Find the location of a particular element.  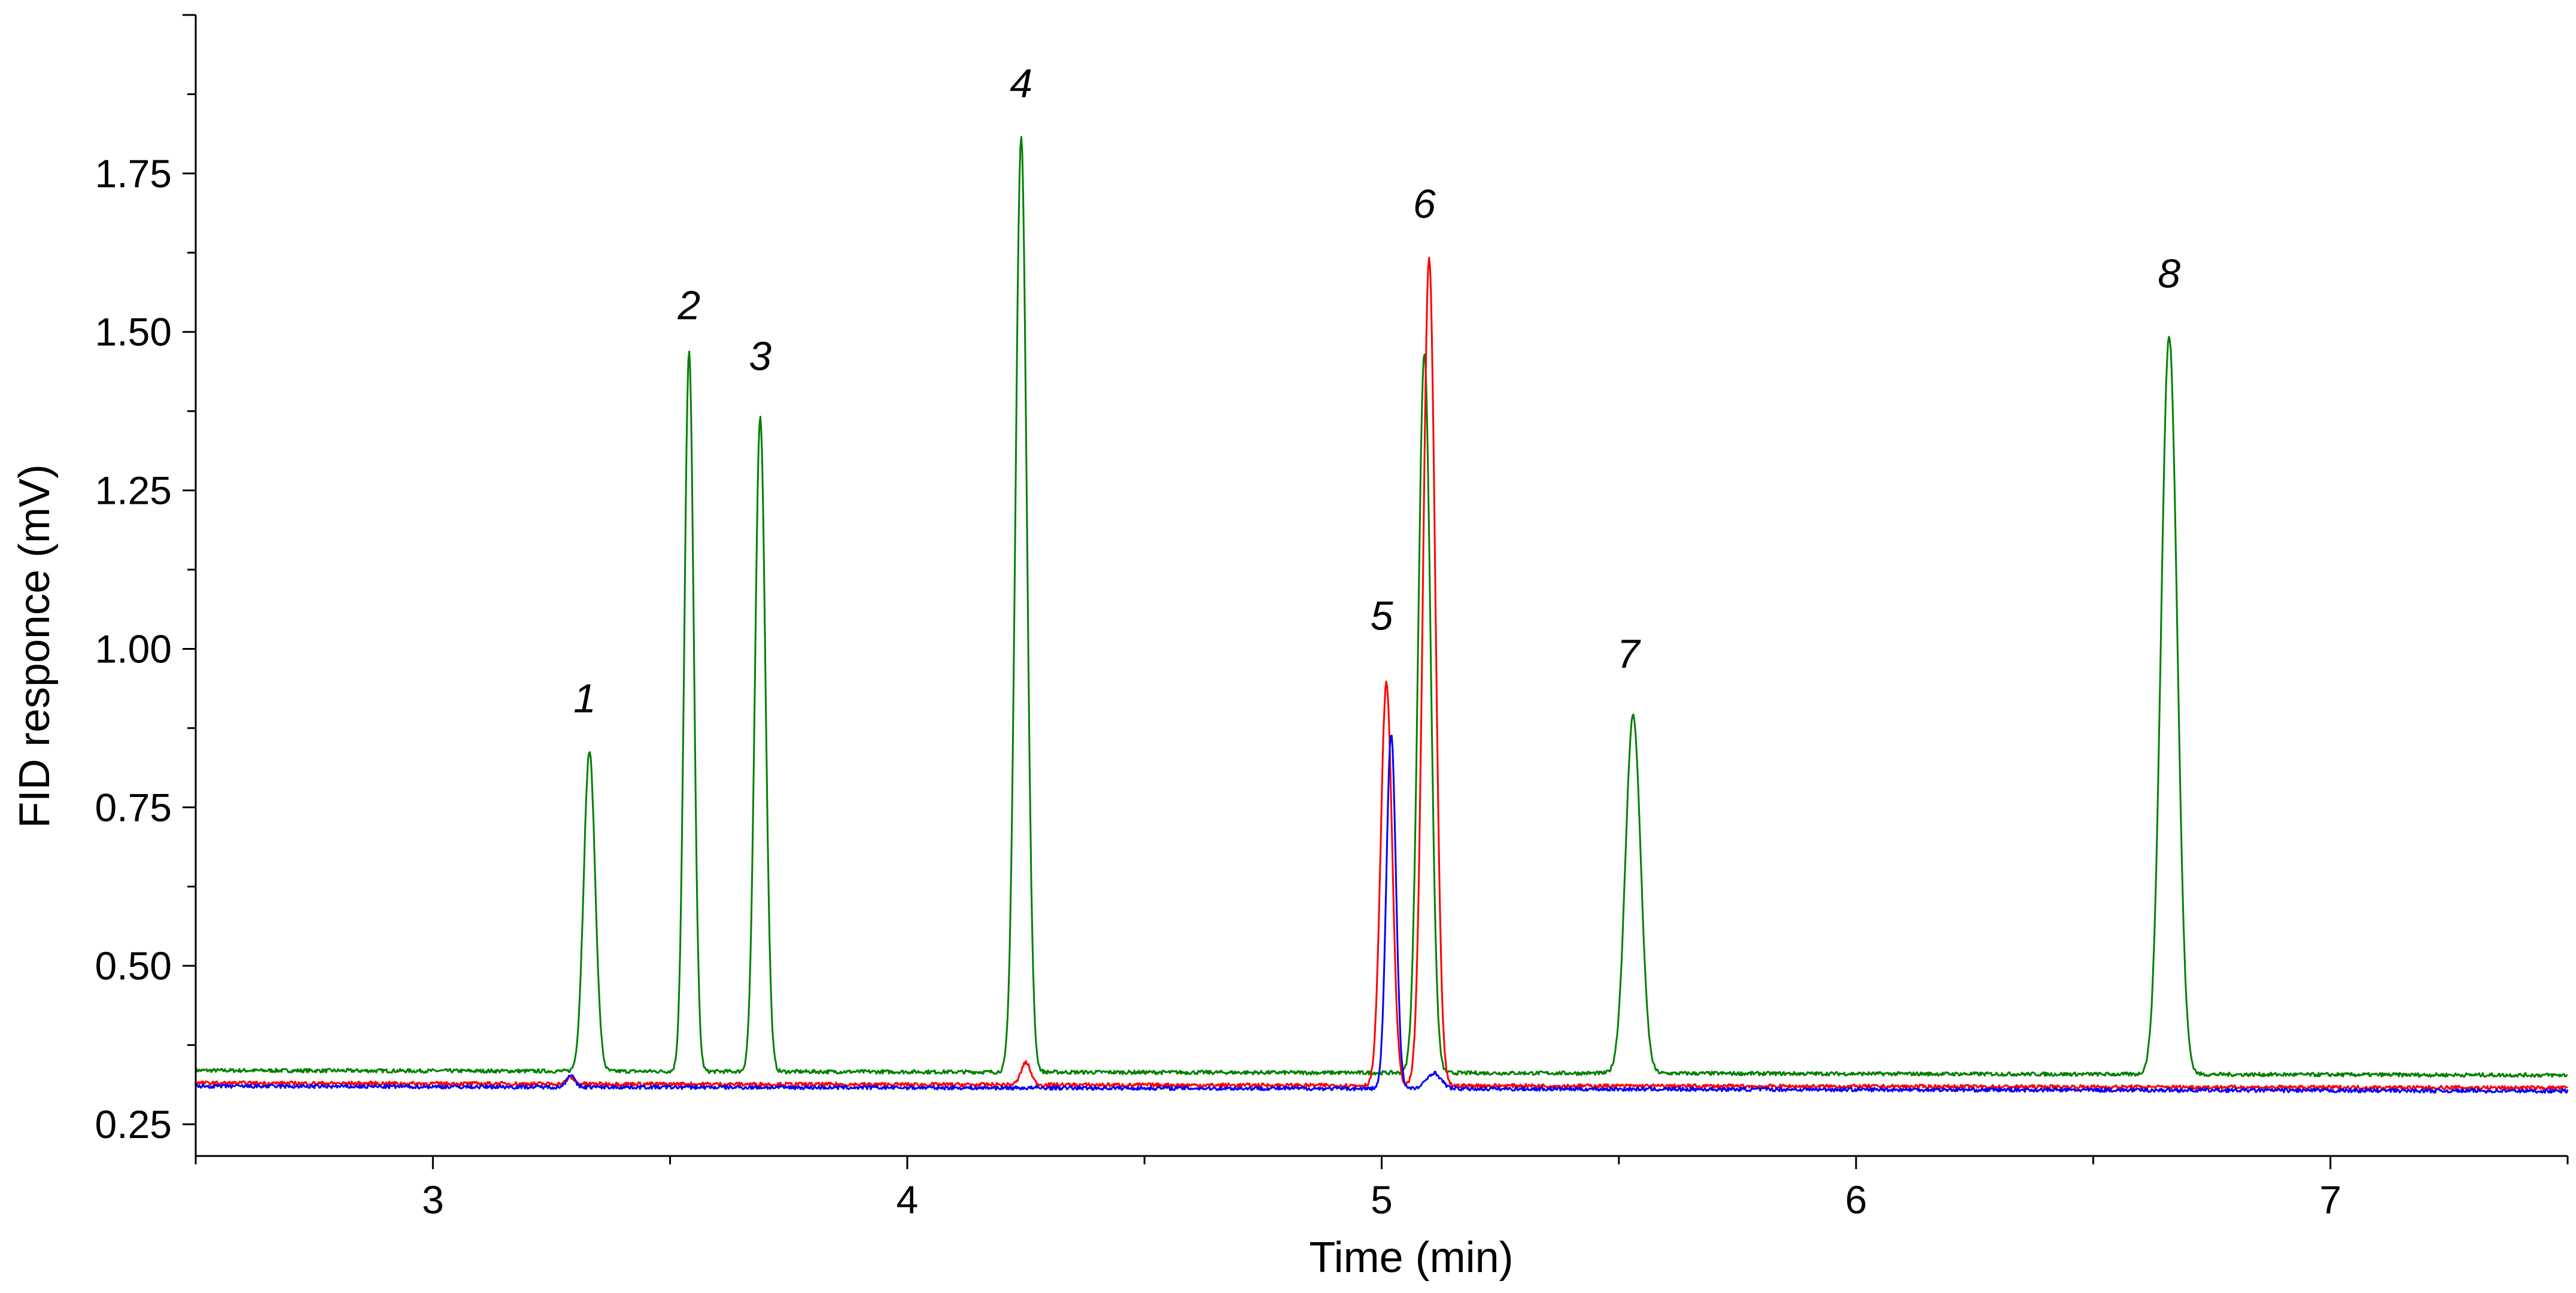

y-tick-label: 1.50 is located at coordinates (133, 332).